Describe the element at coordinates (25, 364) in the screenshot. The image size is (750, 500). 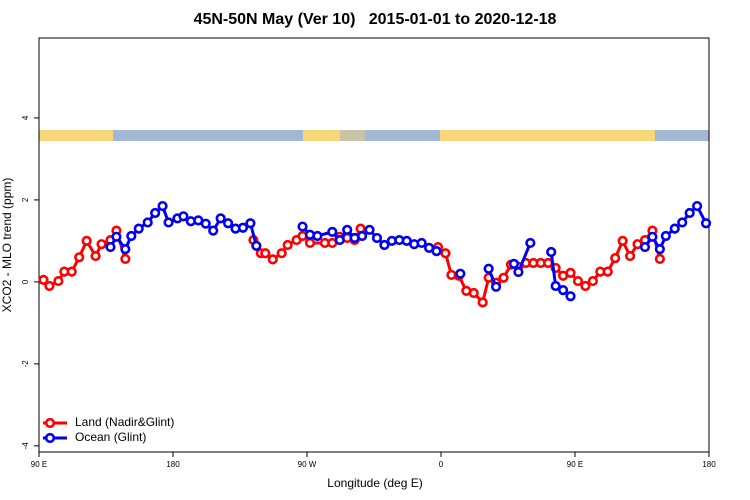
I see `y-tick-label: -2` at that location.